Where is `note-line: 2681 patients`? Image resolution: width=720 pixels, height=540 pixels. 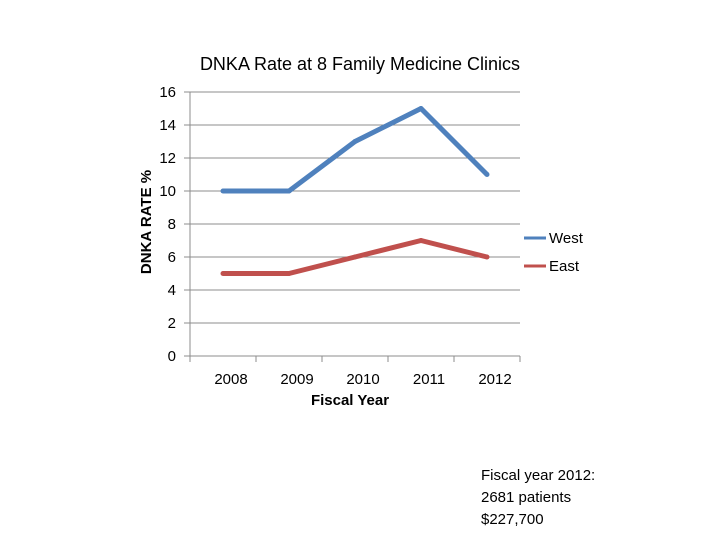 note-line: 2681 patients is located at coordinates (526, 497).